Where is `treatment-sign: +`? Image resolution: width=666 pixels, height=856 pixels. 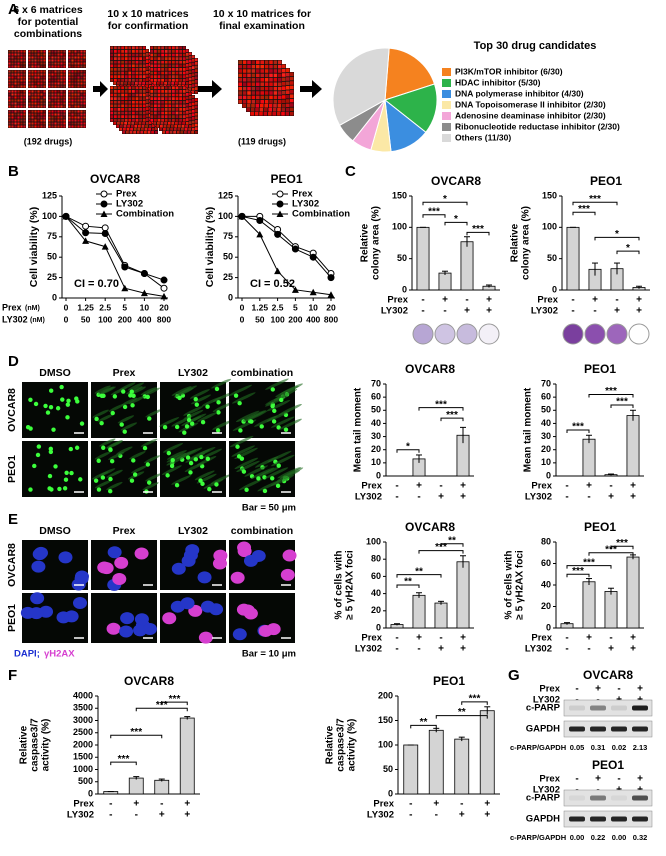
treatment-sign: + is located at coordinates (589, 638).